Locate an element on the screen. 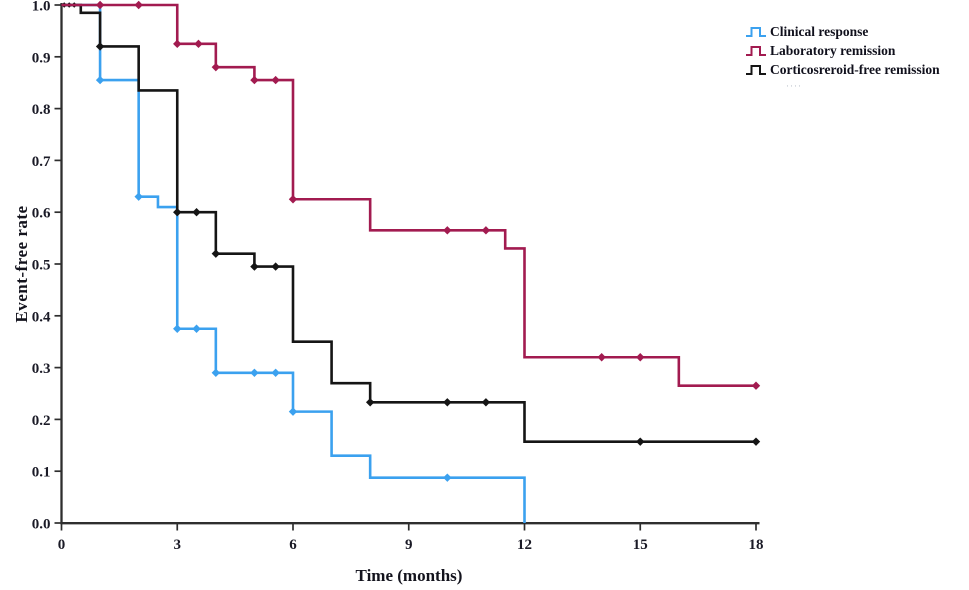 Image resolution: width=969 pixels, height=590 pixels. y-tick-label: 0.3 is located at coordinates (41, 369).